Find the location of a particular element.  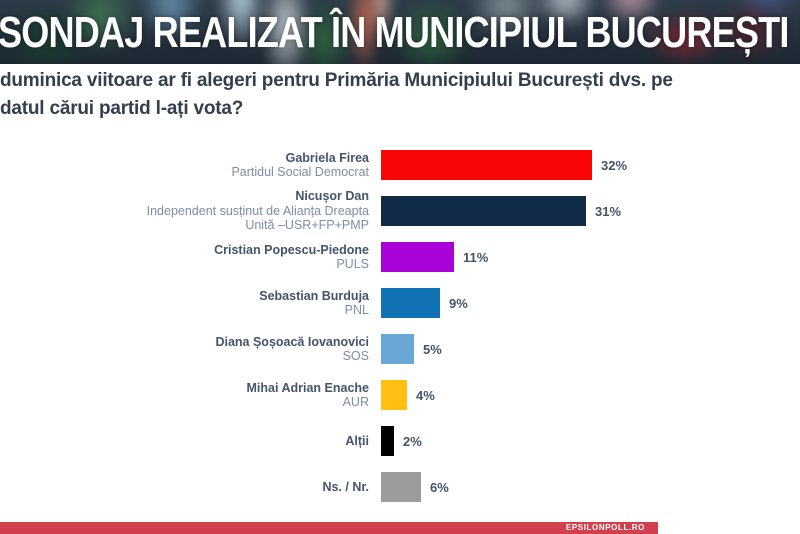

chart-row-enache: Mihai Adrian Enache AUR 4% is located at coordinates (400, 395).